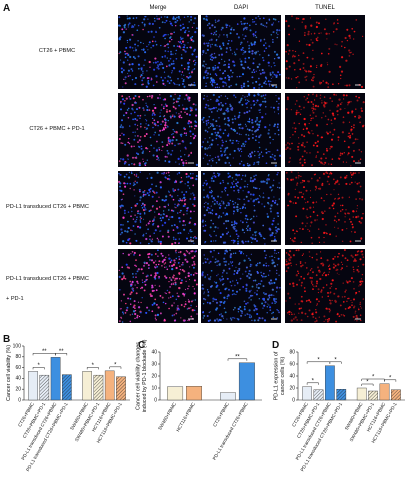 Image resolution: width=407 pixels, height=500 pixels. I want to click on x-tick-label: HCT116+PBMC, so click(185, 416).